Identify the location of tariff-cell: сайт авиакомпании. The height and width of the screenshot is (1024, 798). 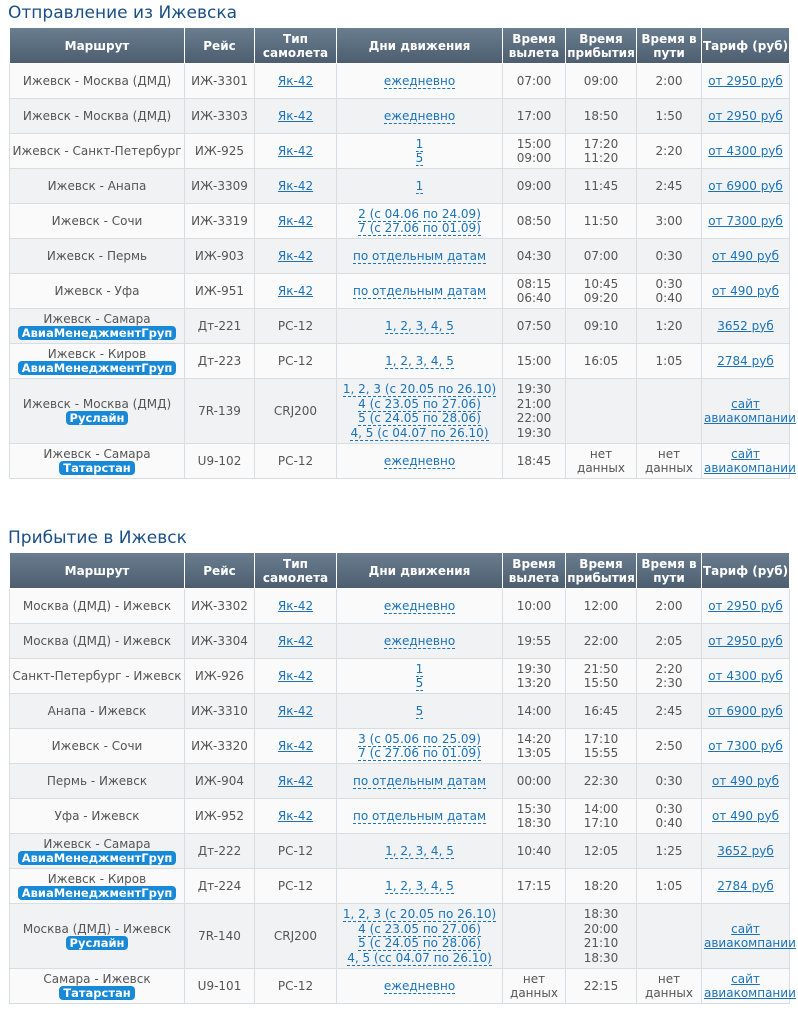
(748, 936).